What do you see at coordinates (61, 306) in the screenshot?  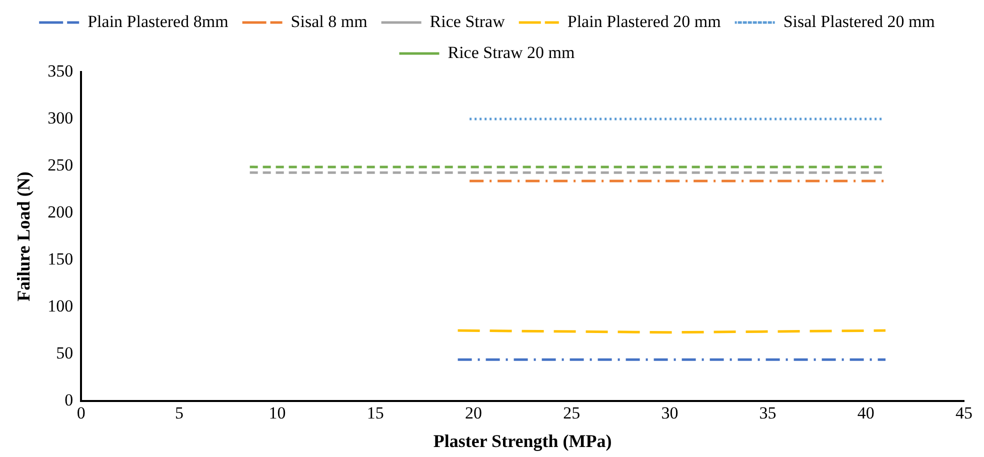 I see `y-tick-label: 100` at bounding box center [61, 306].